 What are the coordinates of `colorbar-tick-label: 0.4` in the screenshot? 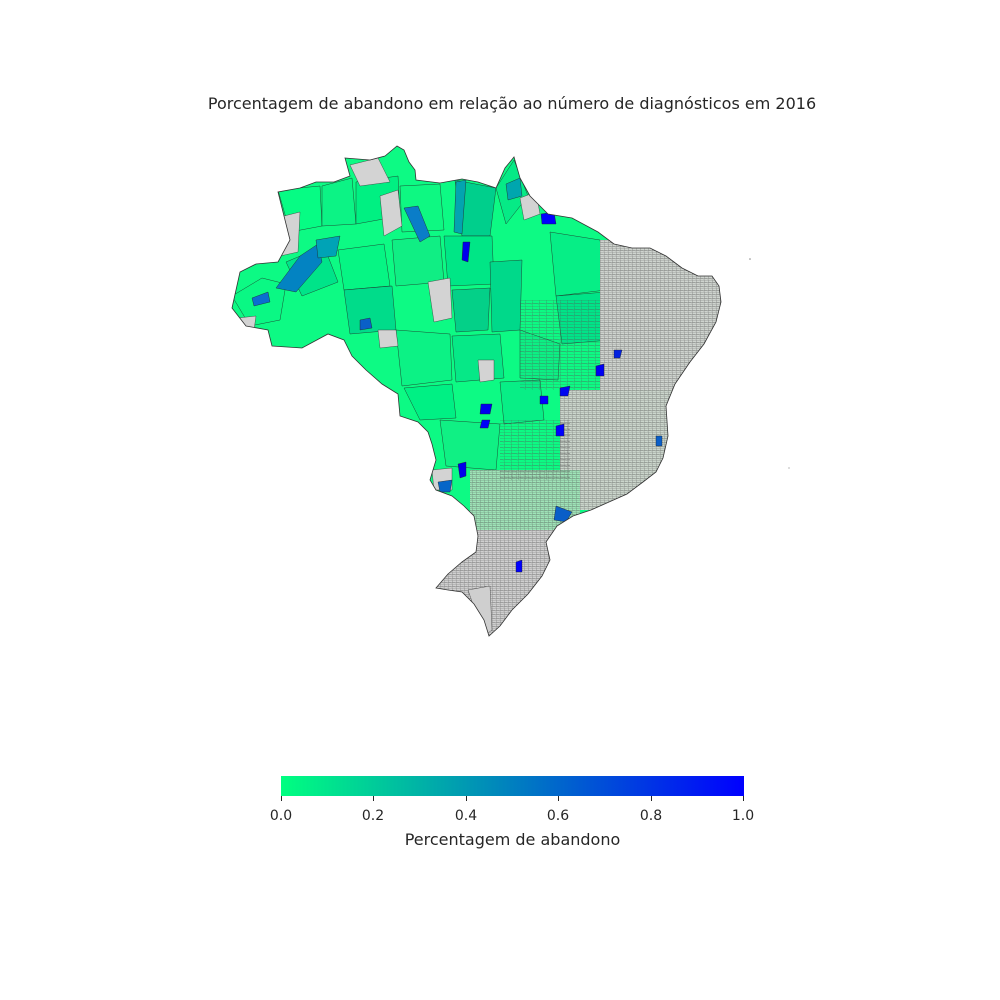 It's located at (466, 816).